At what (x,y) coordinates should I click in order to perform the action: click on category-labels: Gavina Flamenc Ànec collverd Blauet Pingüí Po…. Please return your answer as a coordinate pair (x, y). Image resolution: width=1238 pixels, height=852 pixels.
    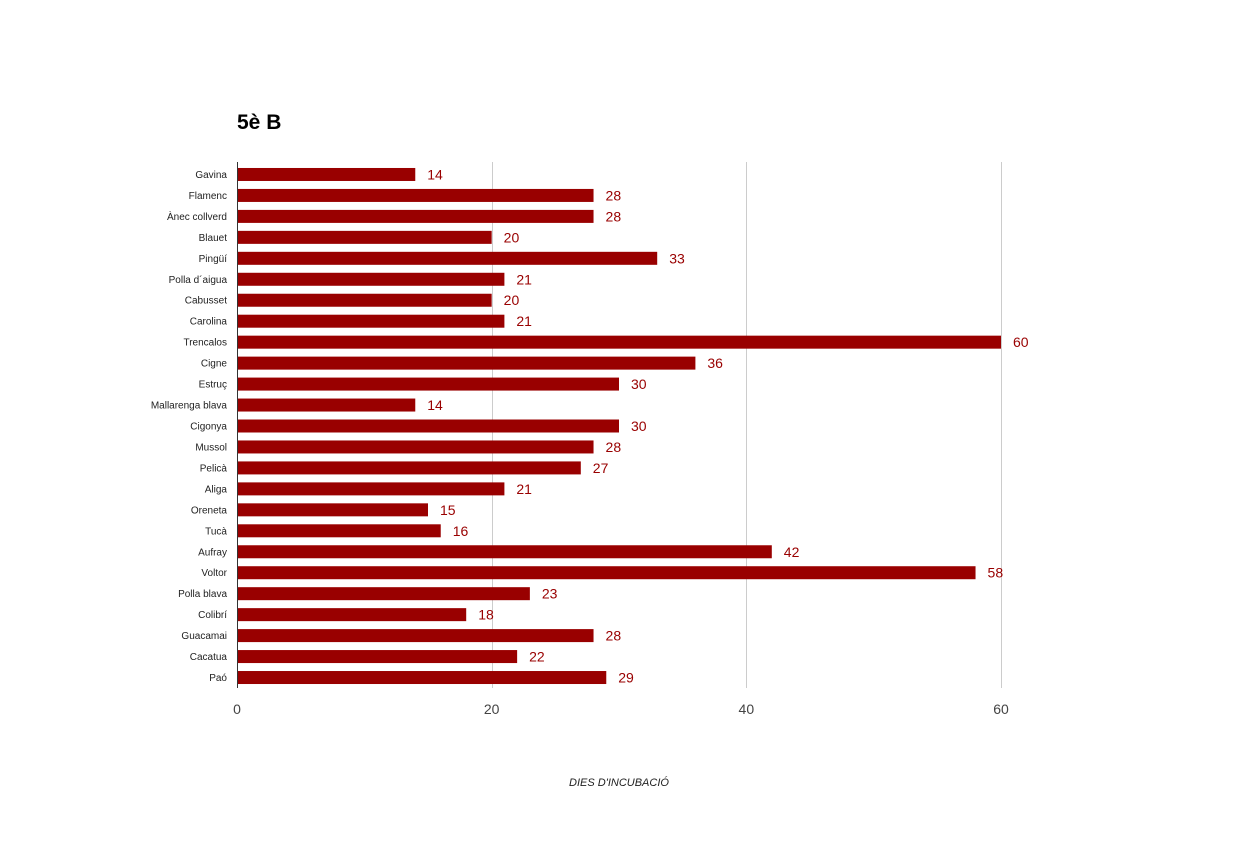
    Looking at the image, I should click on (189, 427).